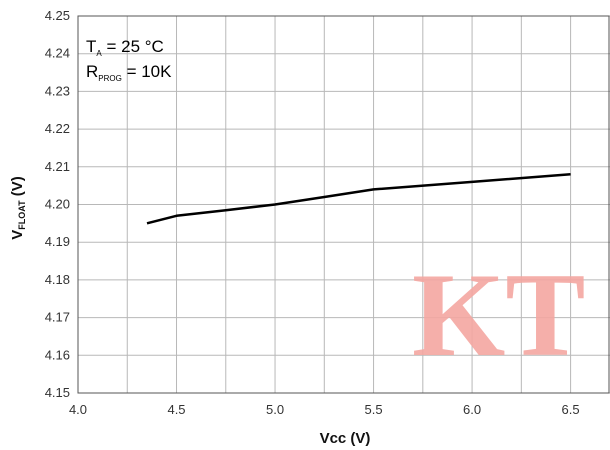  Describe the element at coordinates (57, 53) in the screenshot. I see `y-tick-label: 4.24` at that location.